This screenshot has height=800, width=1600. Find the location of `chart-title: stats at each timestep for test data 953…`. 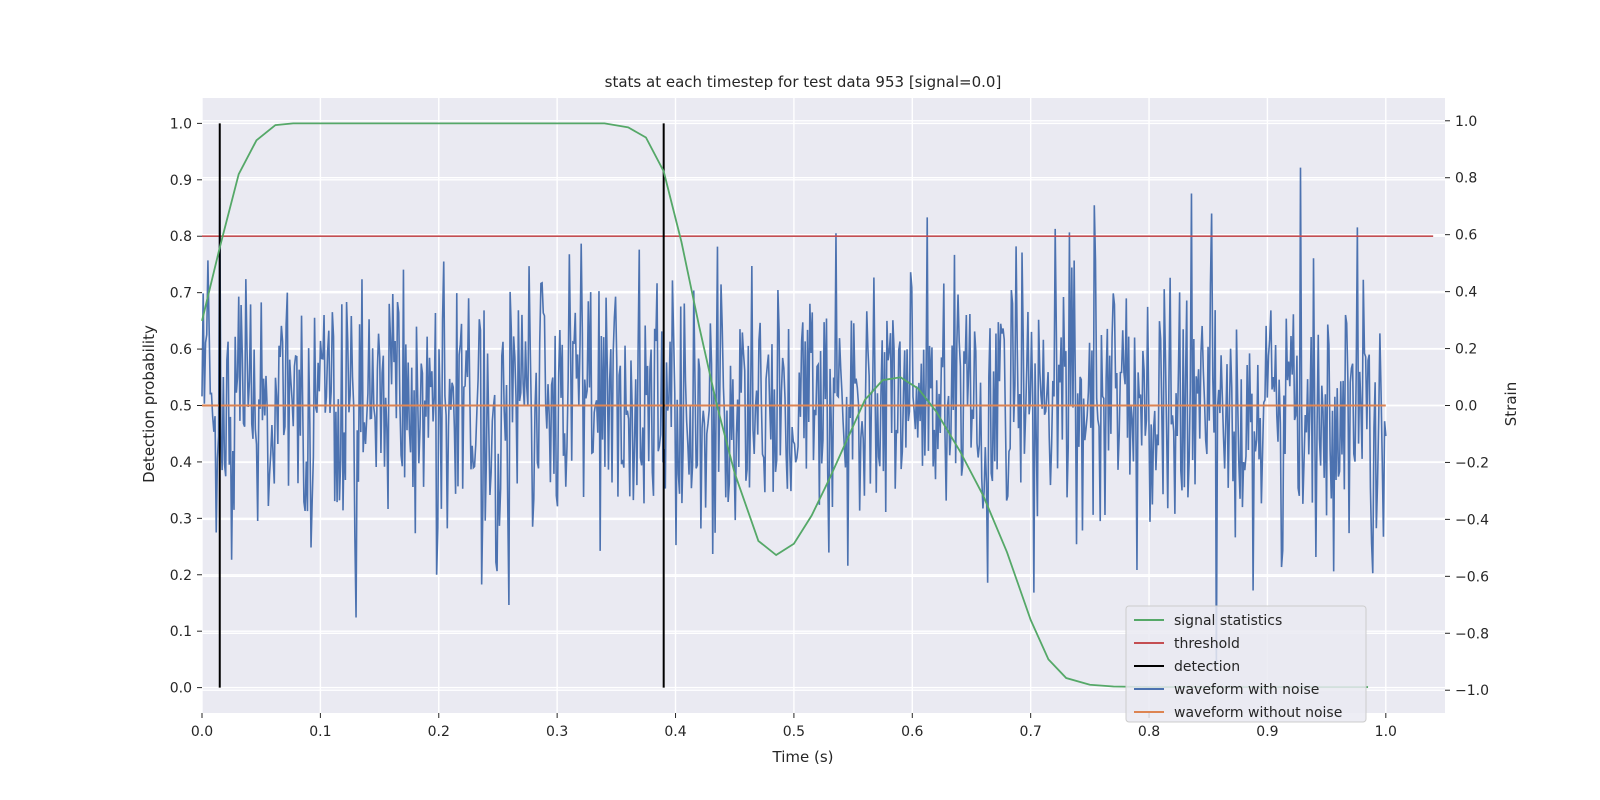

chart-title: stats at each timestep for test data 953… is located at coordinates (803, 82).